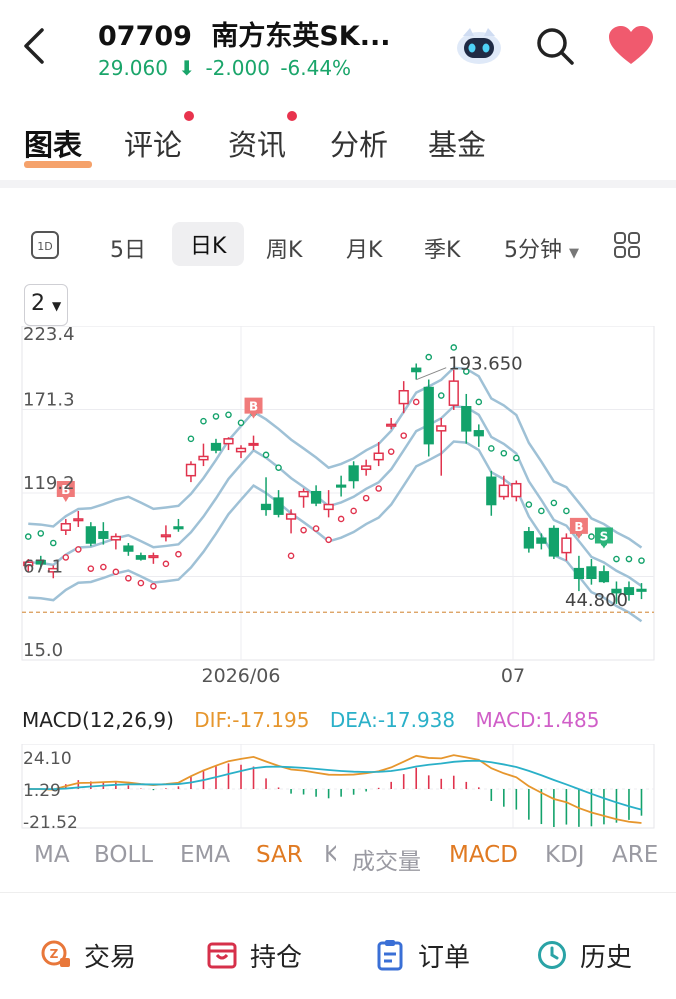 The image size is (676, 999). I want to click on favorite-heart-icon, so click(631, 45).